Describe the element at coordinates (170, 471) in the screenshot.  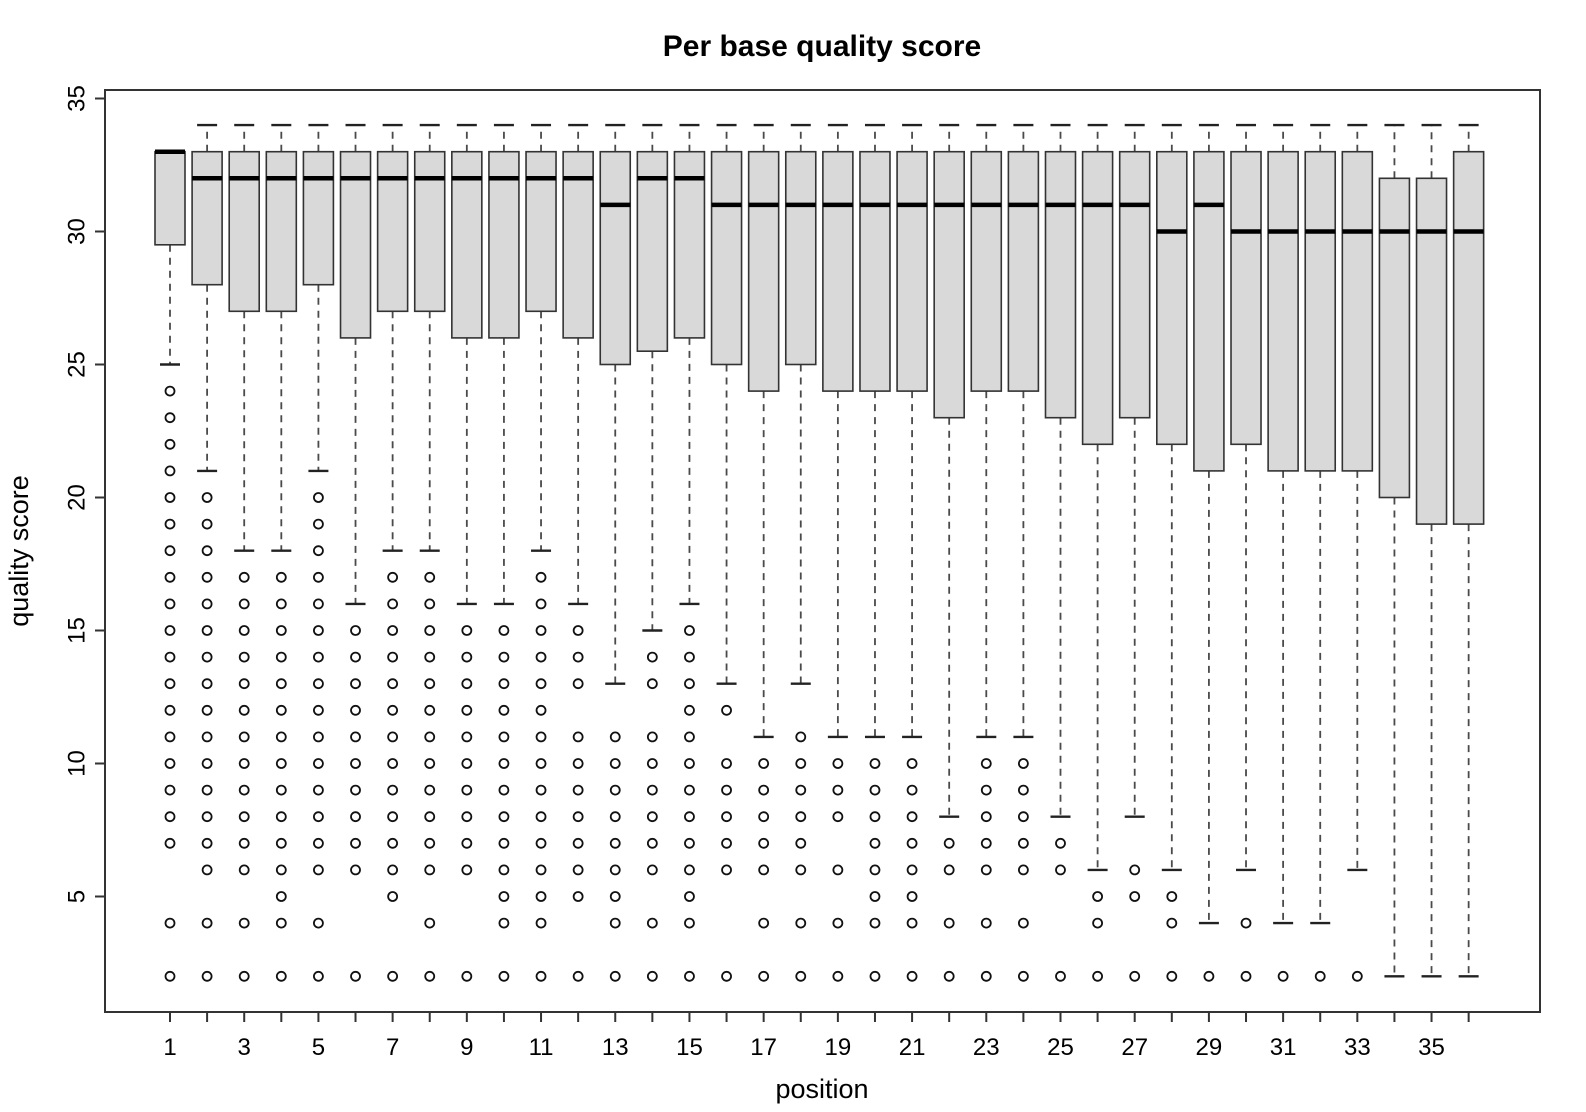
I see `outlier-pos-1-q21` at that location.